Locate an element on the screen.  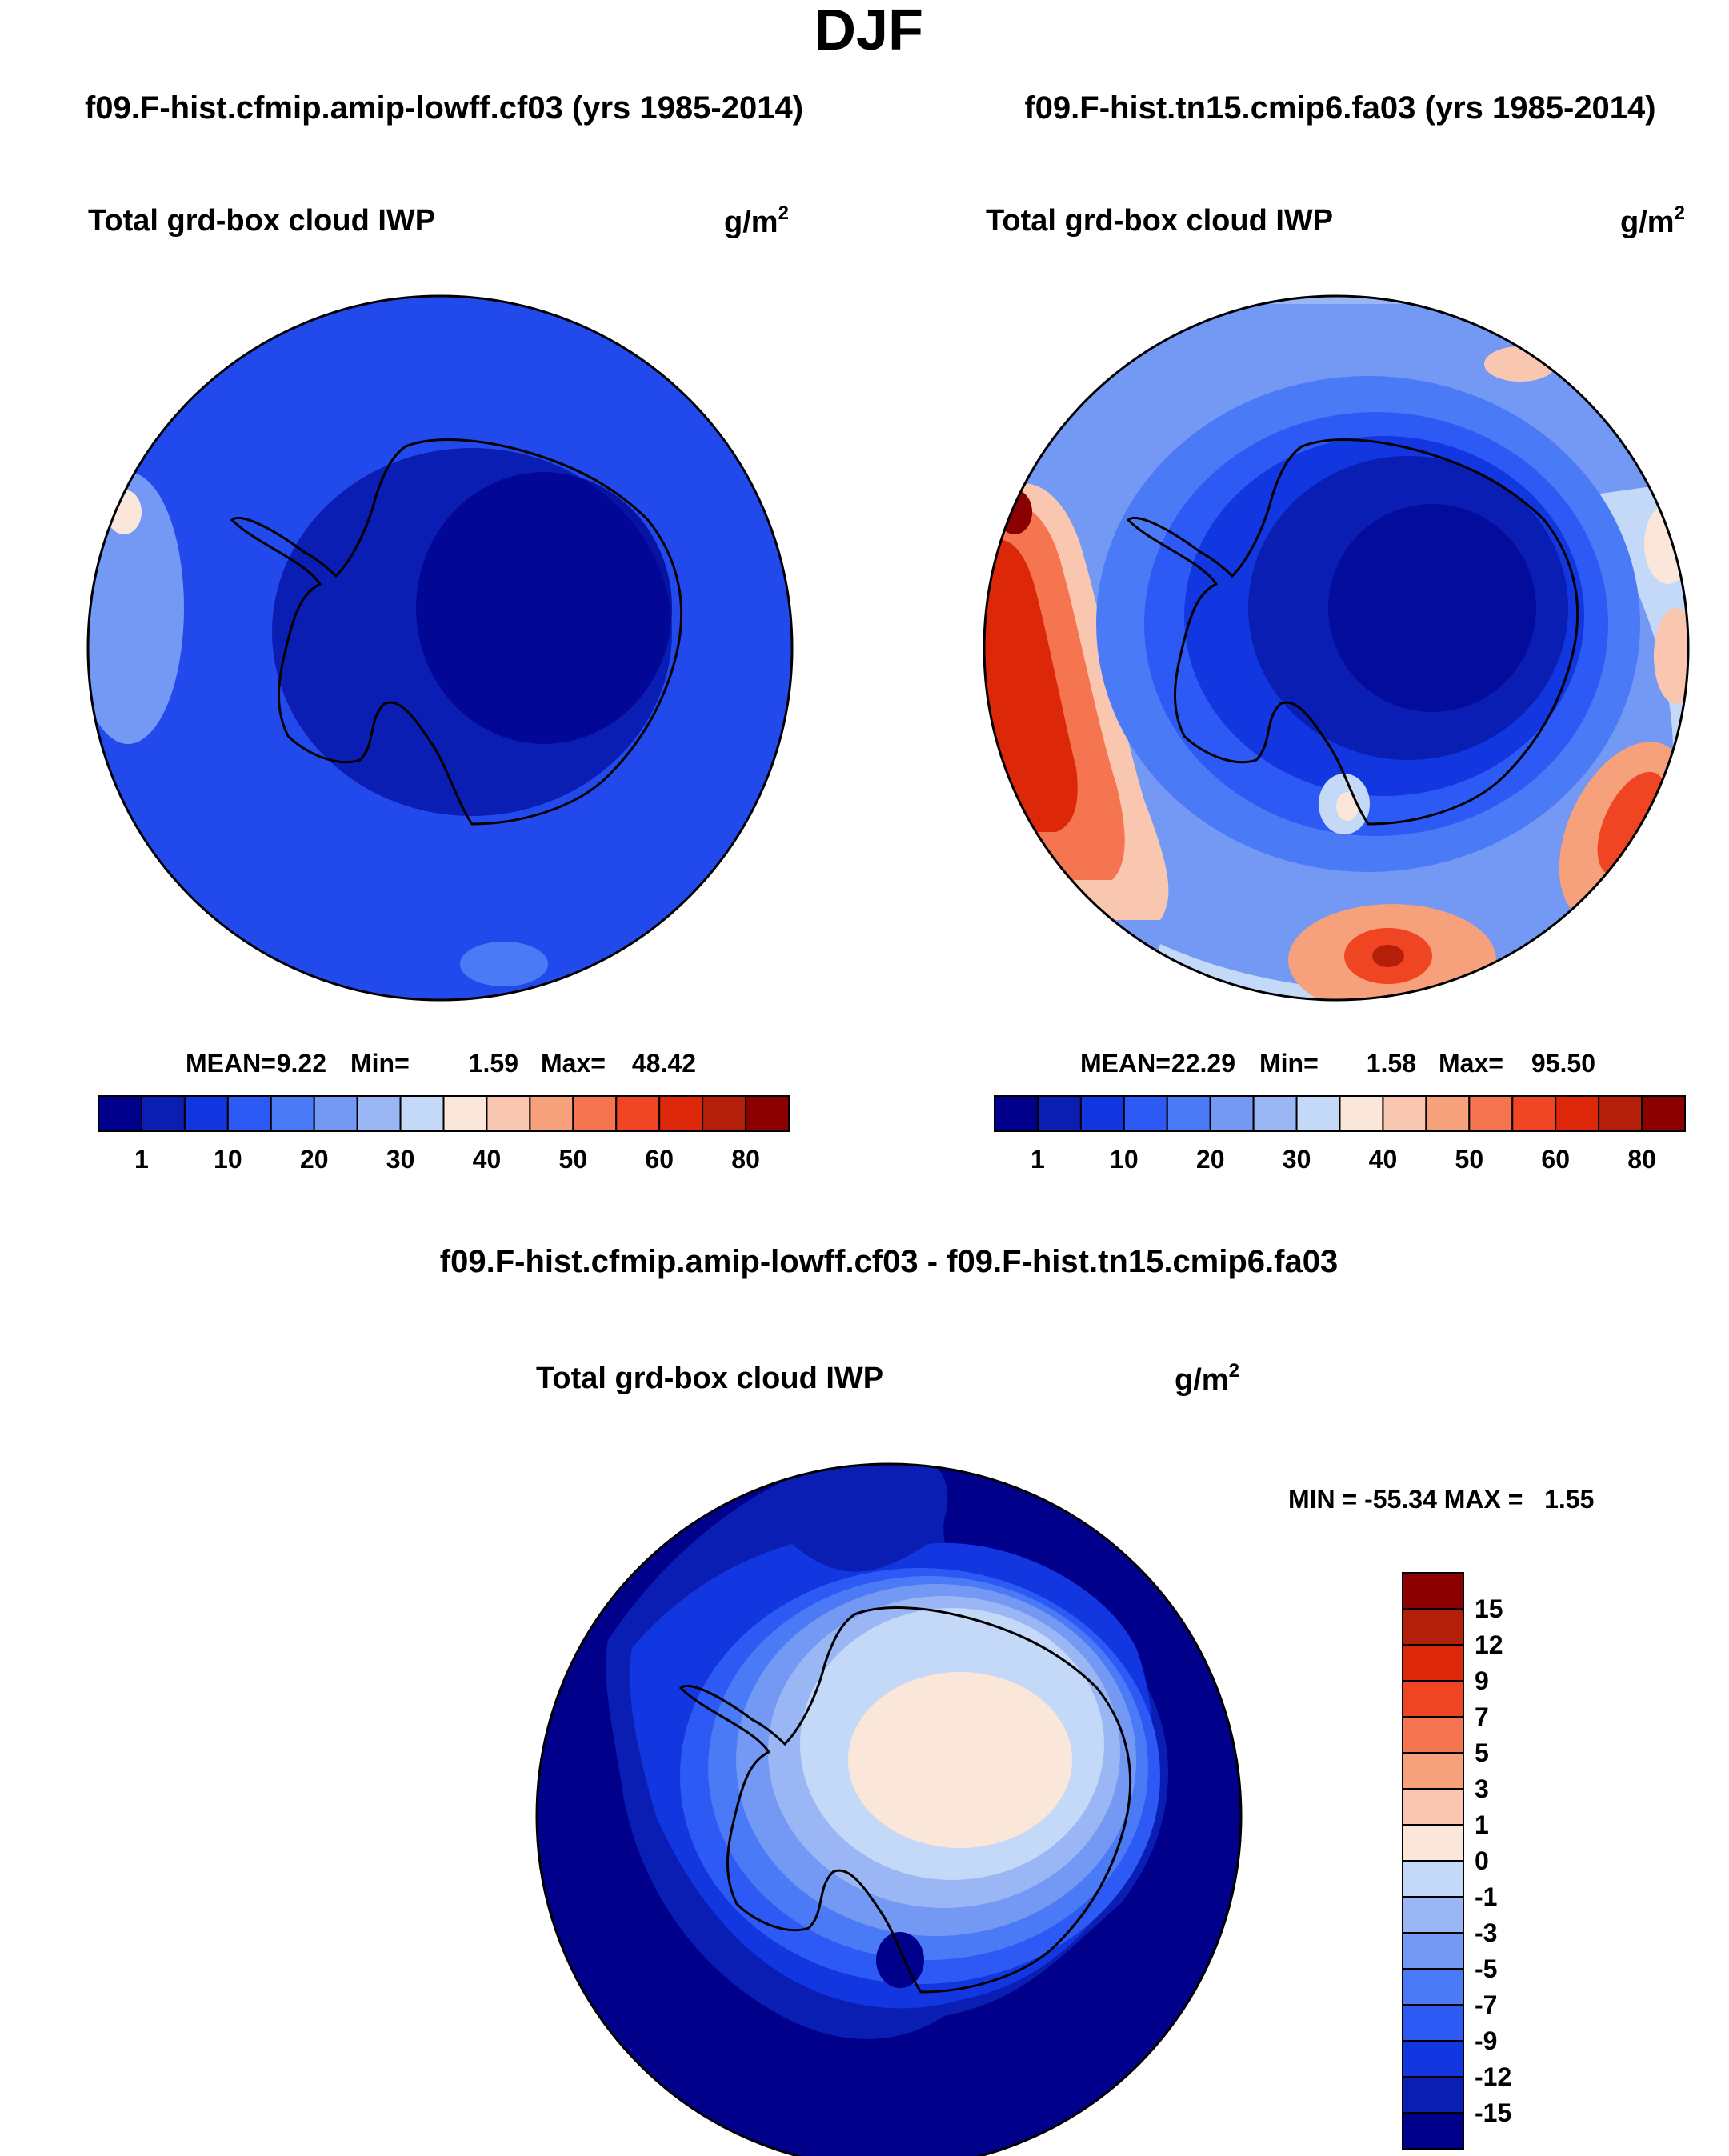
panel-2-units-label: g/m2 is located at coordinates (1653, 220).